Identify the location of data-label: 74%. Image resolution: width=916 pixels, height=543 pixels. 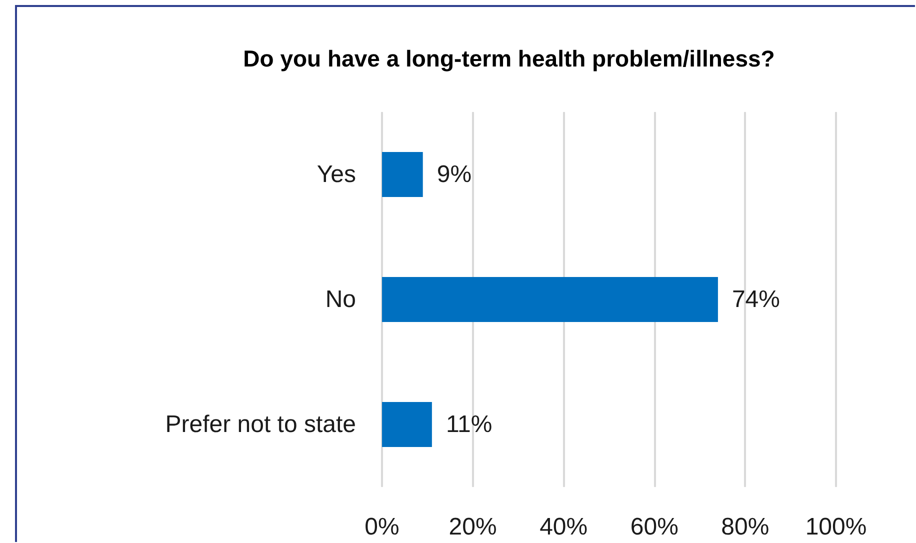
(756, 299).